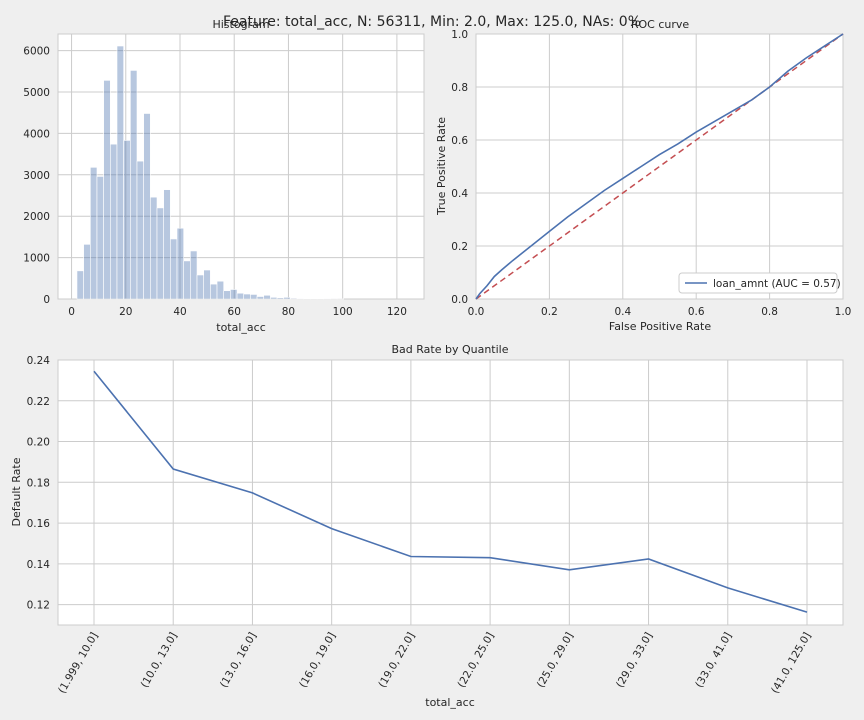  Describe the element at coordinates (622, 312) in the screenshot. I see `roc-x-tick-label: 0.4` at that location.